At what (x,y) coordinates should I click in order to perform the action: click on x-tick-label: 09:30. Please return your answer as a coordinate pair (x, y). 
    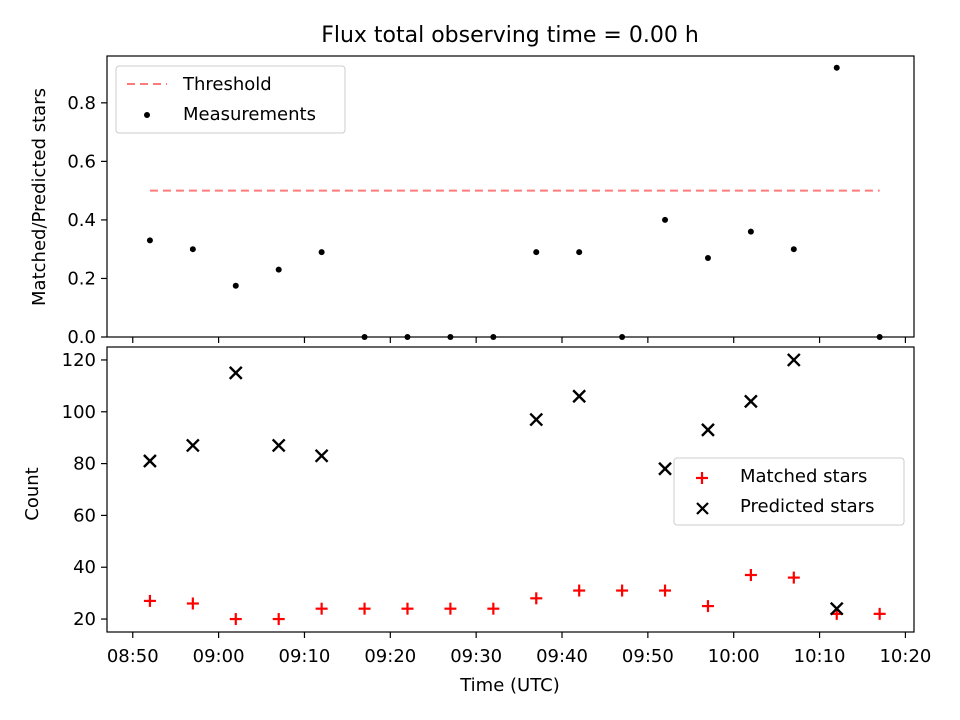
    Looking at the image, I should click on (476, 656).